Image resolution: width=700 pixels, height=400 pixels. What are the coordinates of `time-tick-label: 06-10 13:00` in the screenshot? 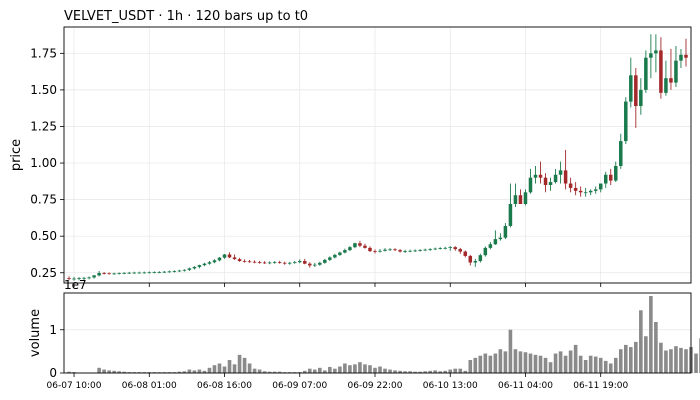 It's located at (450, 386).